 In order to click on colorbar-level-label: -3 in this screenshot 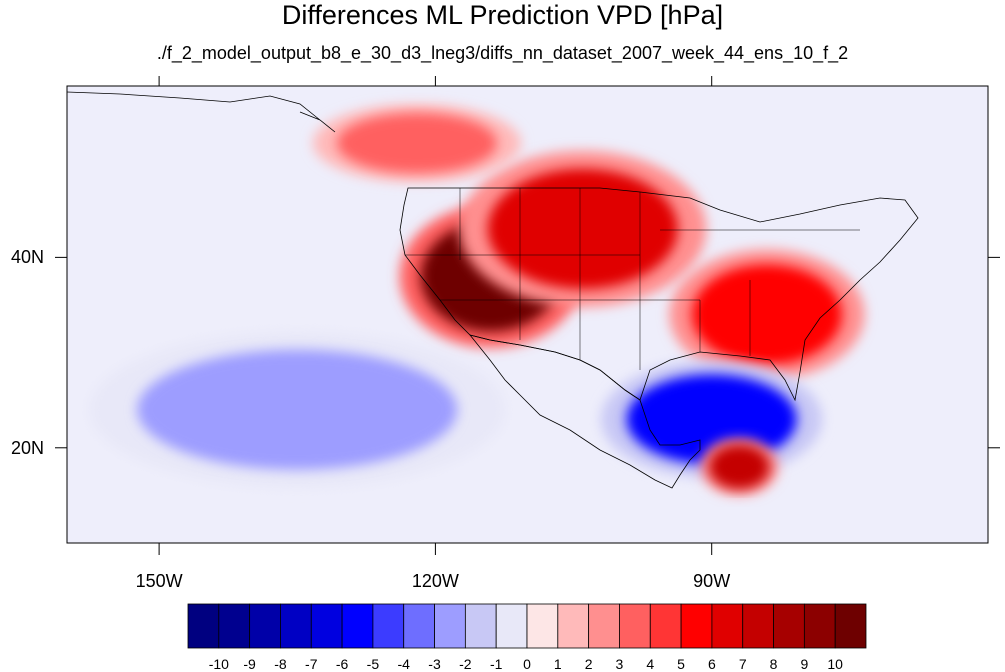, I will do `click(434, 664)`.